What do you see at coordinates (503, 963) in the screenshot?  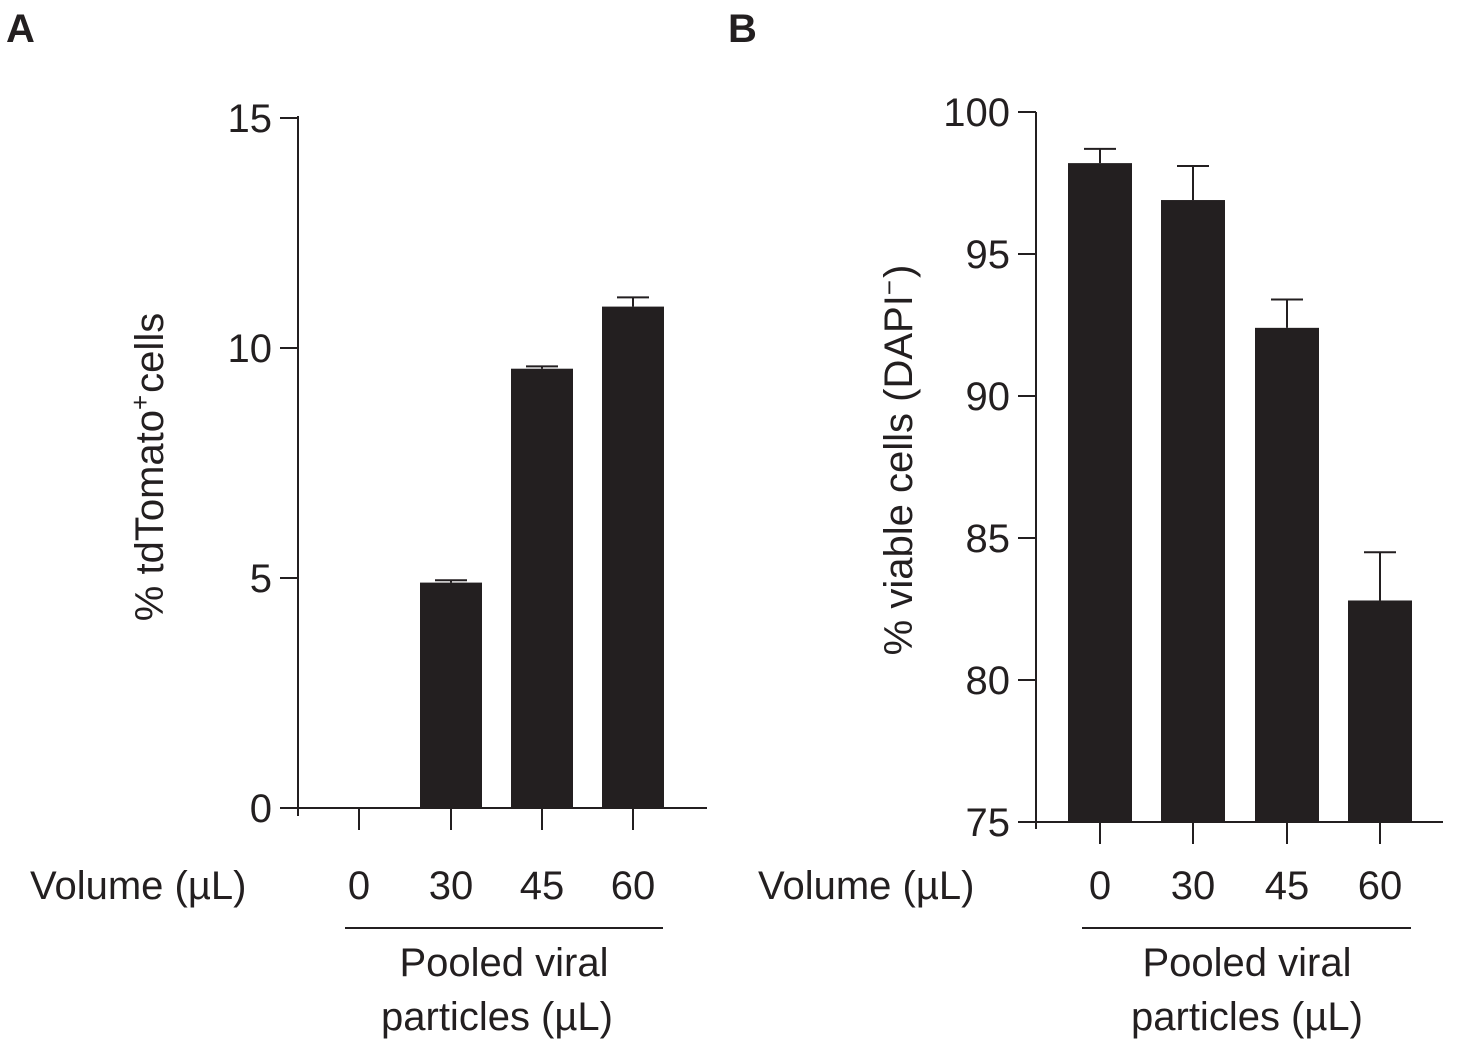 I see `panel-a-group-label-line1: Pooled viral` at bounding box center [503, 963].